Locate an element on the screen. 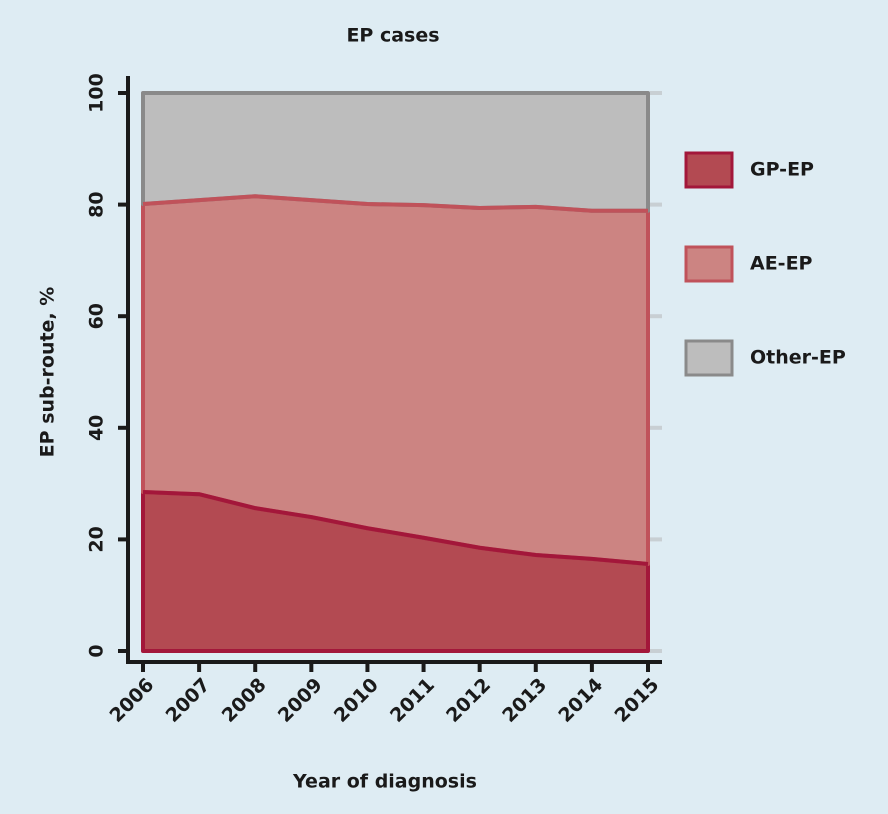 The height and width of the screenshot is (814, 888). y-tick-label: 100 is located at coordinates (97, 93).